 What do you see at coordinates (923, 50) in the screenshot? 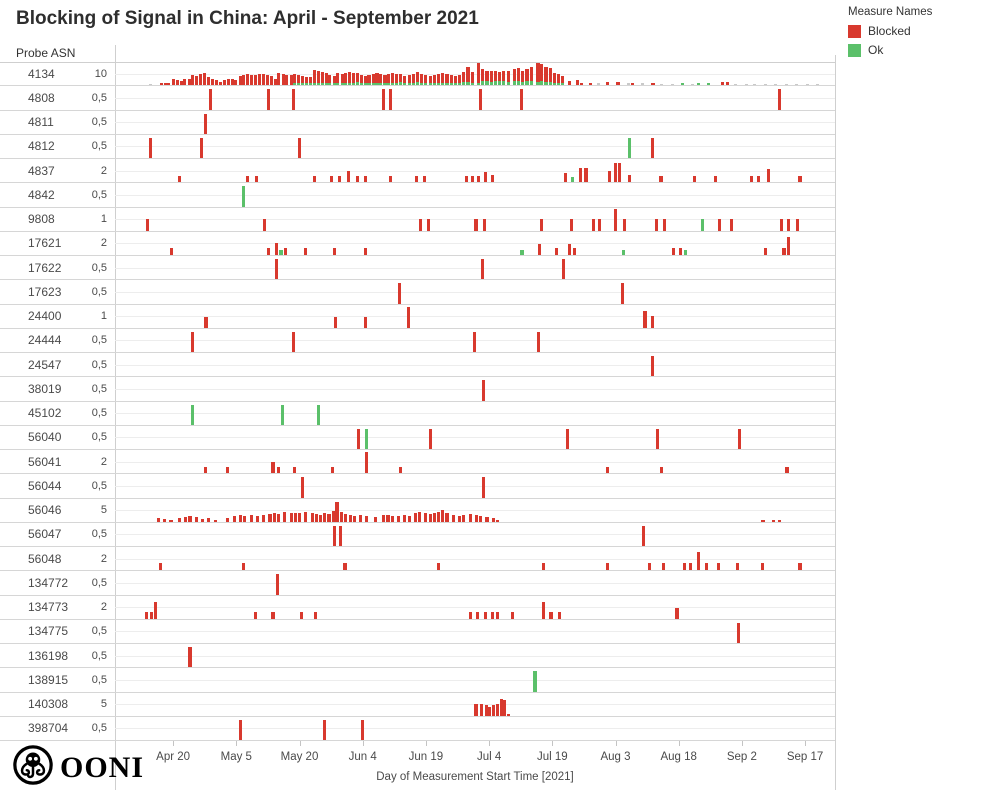
I see `legend-item-ok: Ok` at bounding box center [923, 50].